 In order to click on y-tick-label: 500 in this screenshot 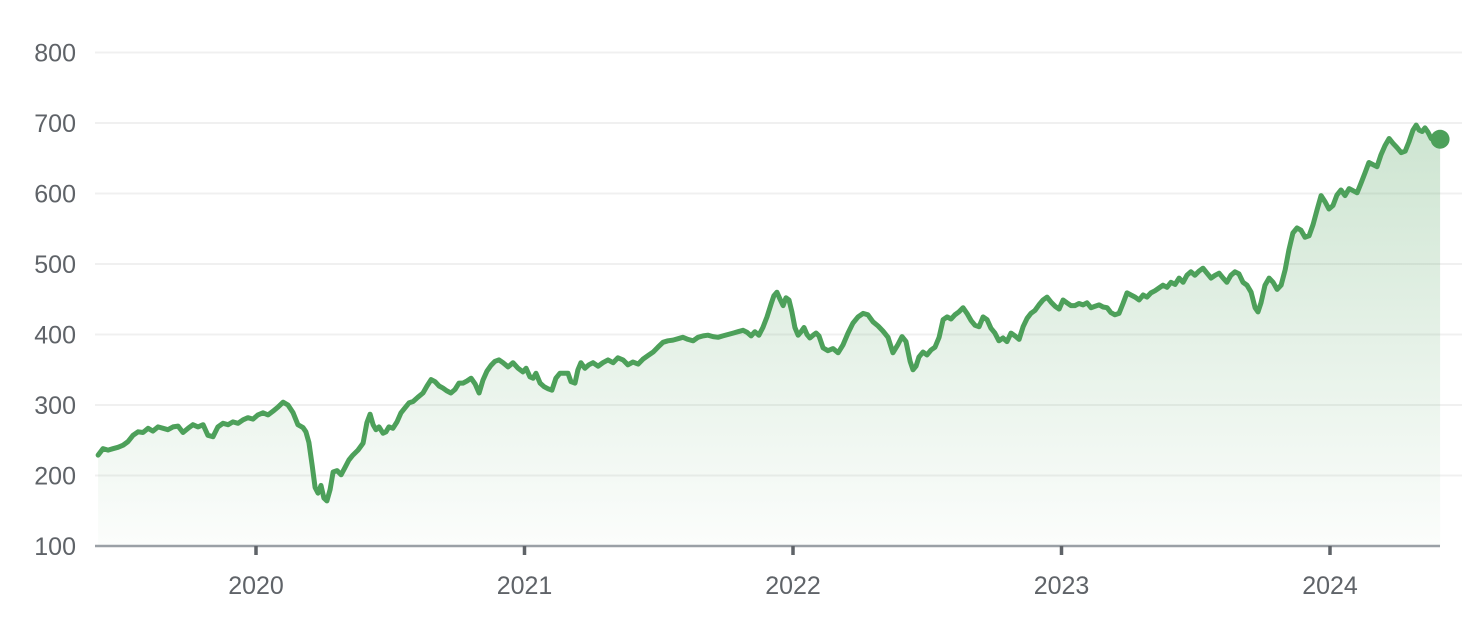, I will do `click(55, 265)`.